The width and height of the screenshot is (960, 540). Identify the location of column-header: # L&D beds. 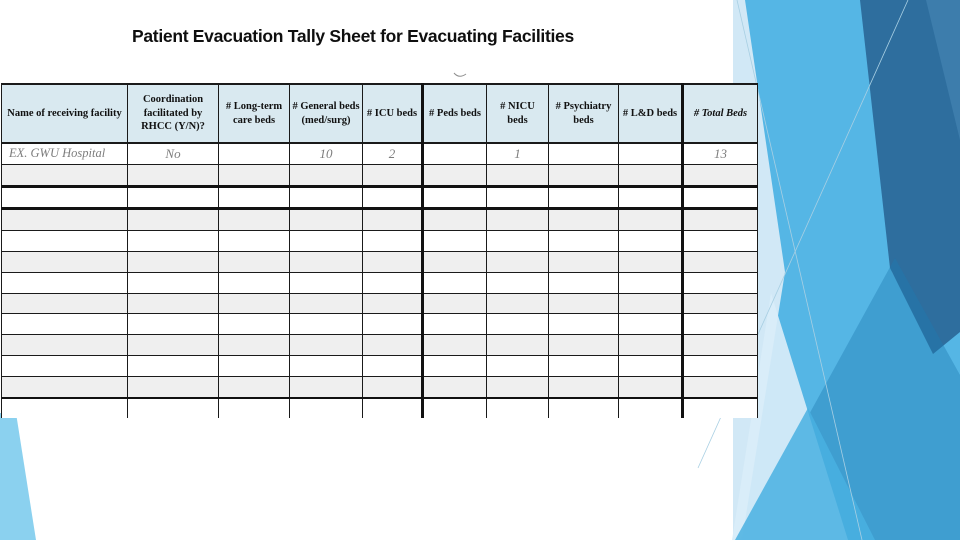
(651, 113).